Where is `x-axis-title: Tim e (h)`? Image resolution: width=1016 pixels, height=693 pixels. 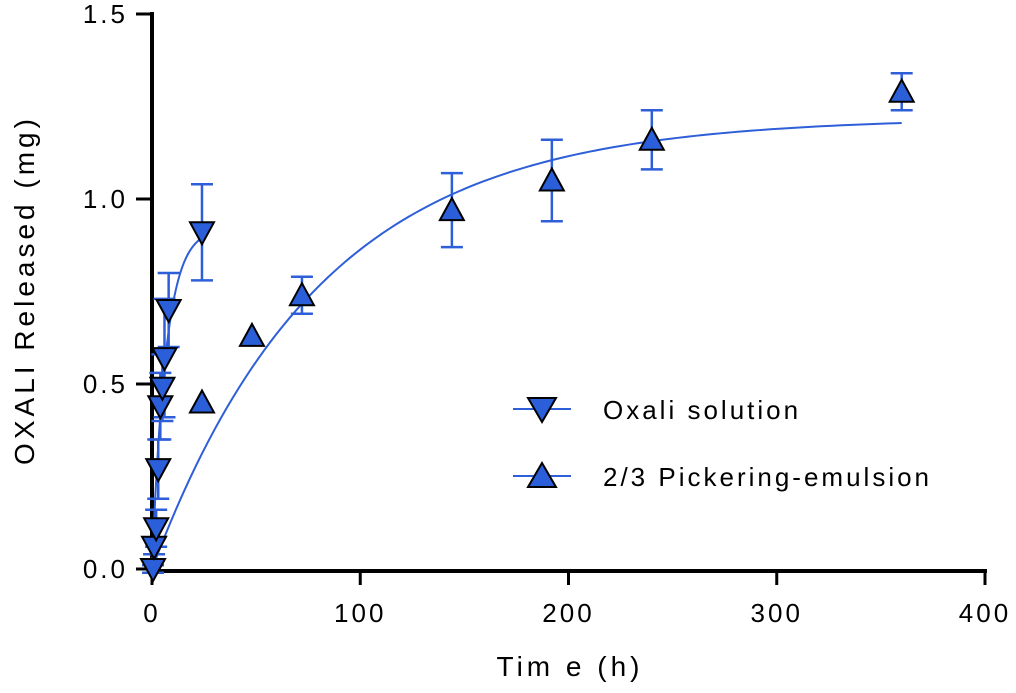 x-axis-title: Tim e (h) is located at coordinates (570, 666).